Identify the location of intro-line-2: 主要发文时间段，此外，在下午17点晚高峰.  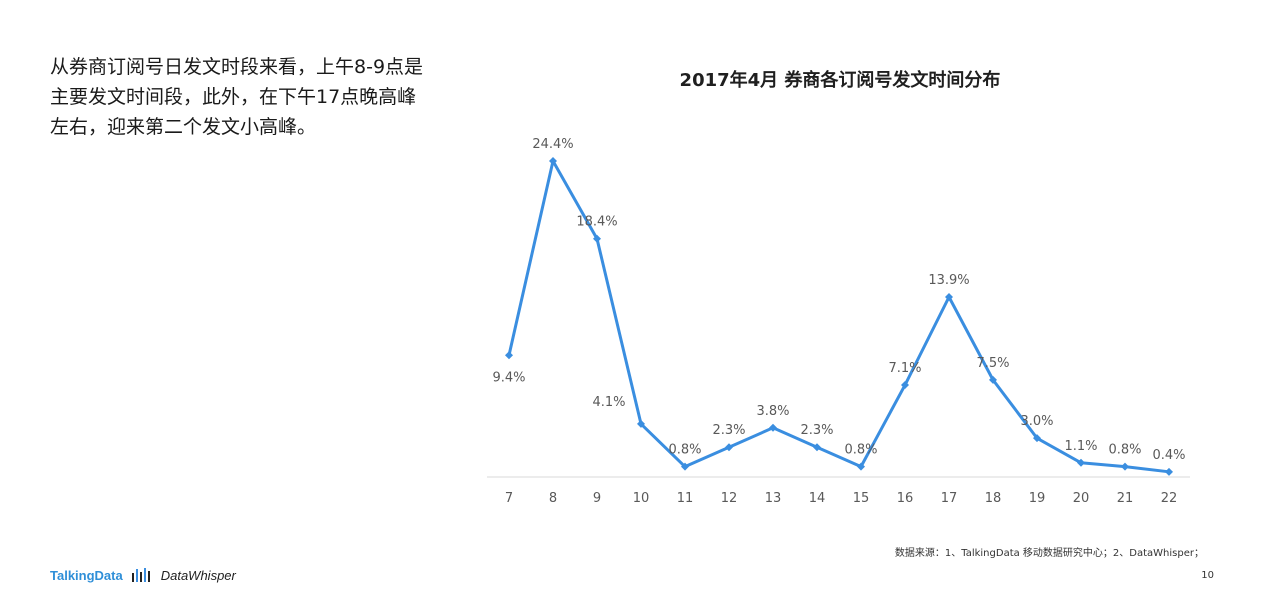
(233, 97).